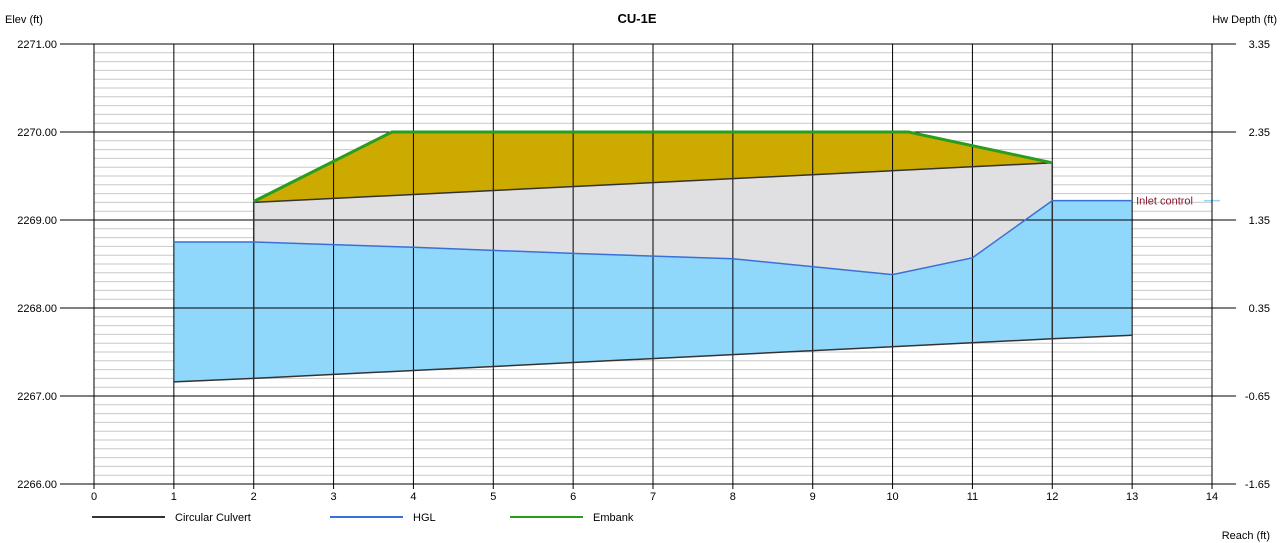  I want to click on legend-label-embank: Embank, so click(613, 518).